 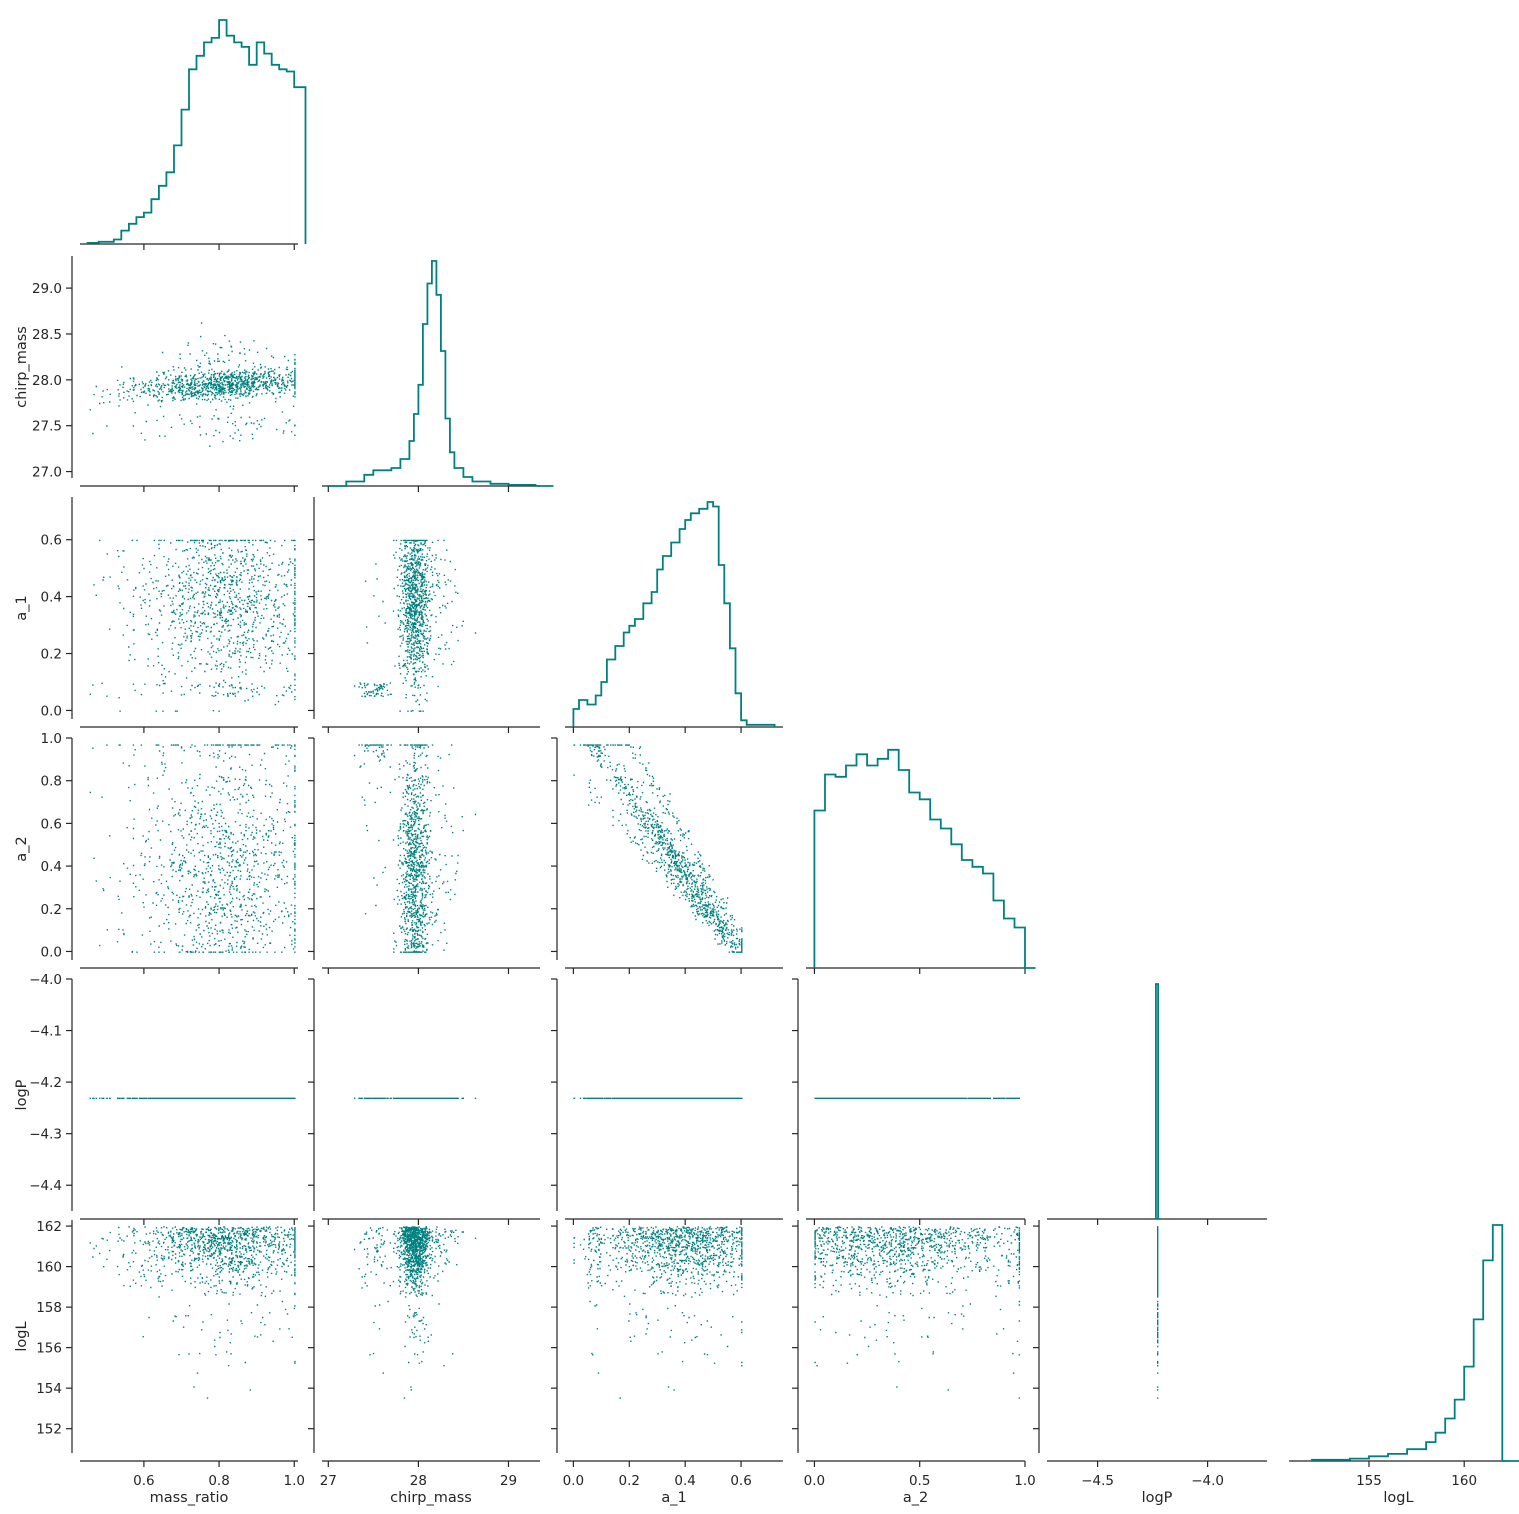 What do you see at coordinates (49, 1227) in the screenshot?
I see `y-tick-label: 162` at bounding box center [49, 1227].